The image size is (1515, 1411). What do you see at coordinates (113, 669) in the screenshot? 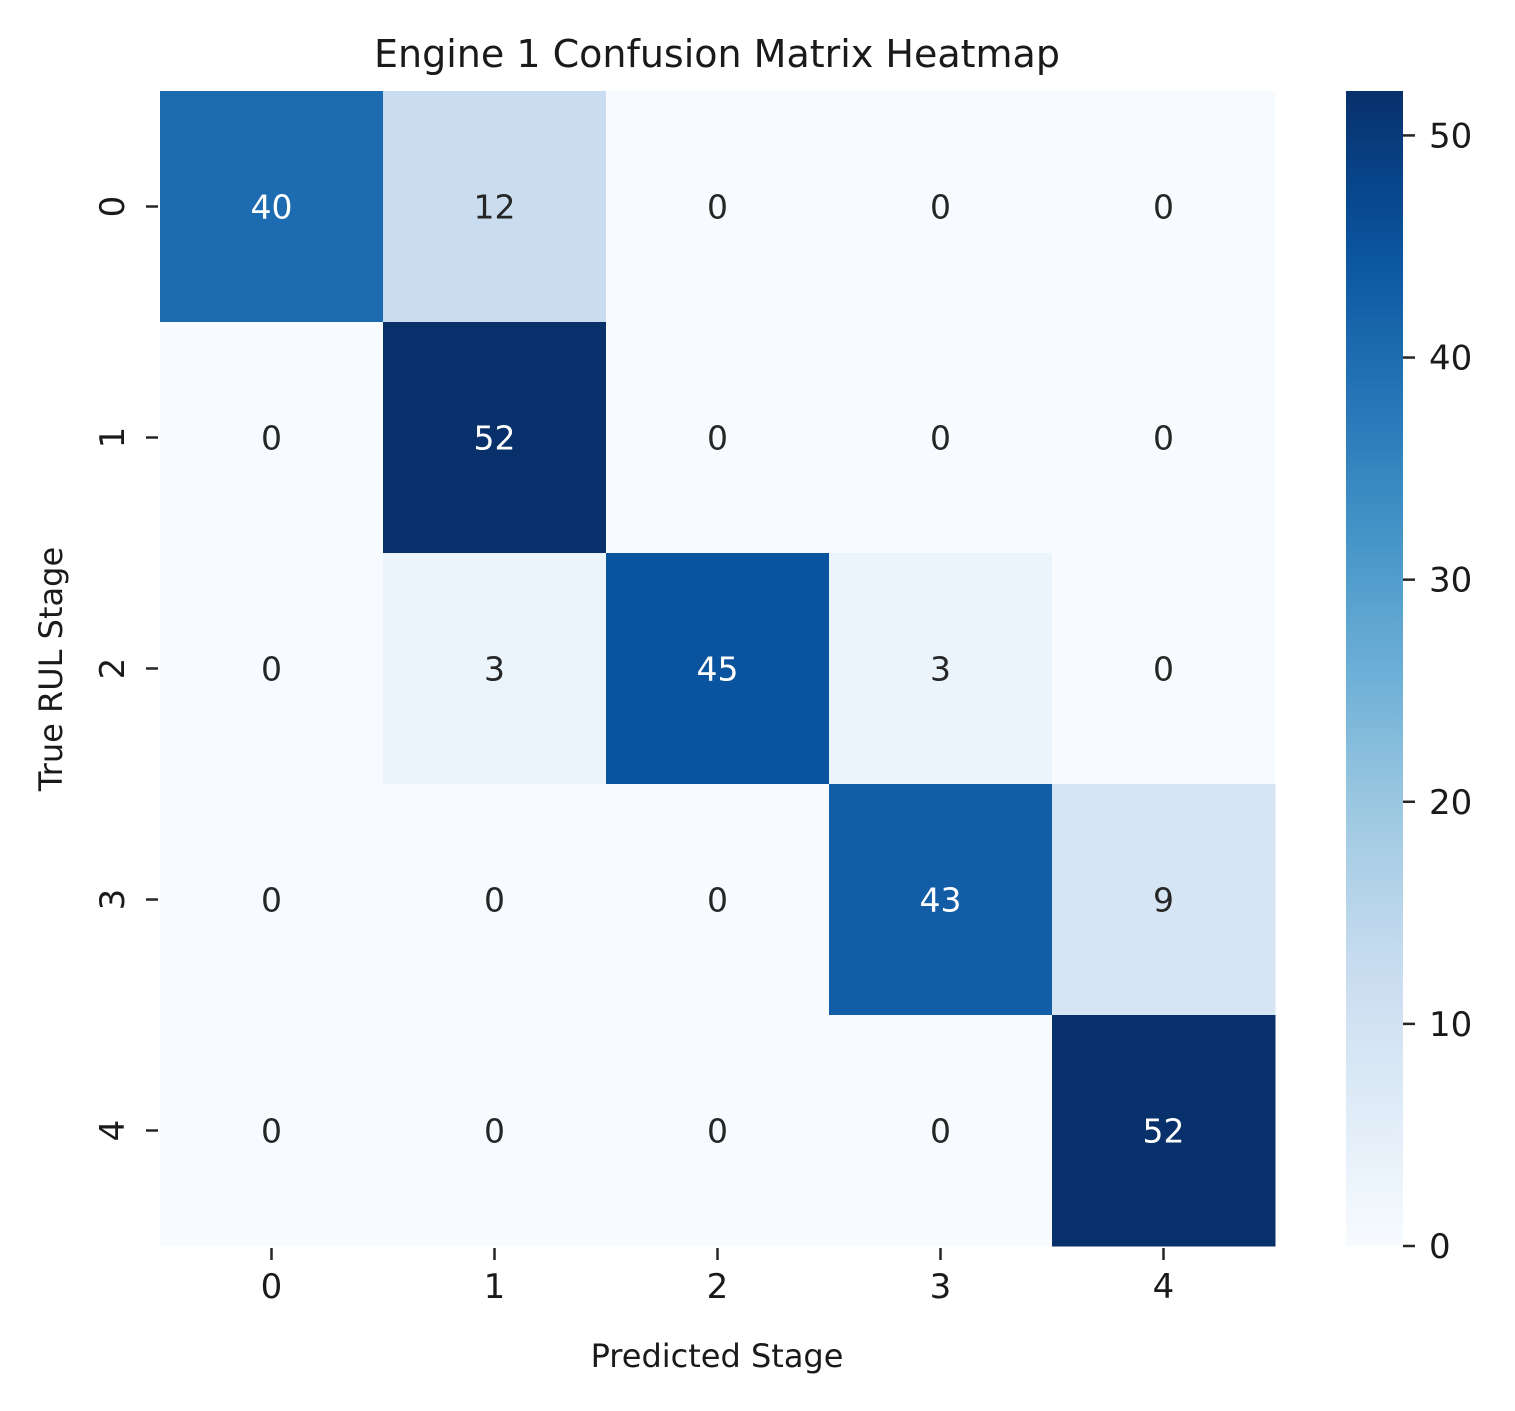
I see `y-tick-label-2: 2` at bounding box center [113, 669].